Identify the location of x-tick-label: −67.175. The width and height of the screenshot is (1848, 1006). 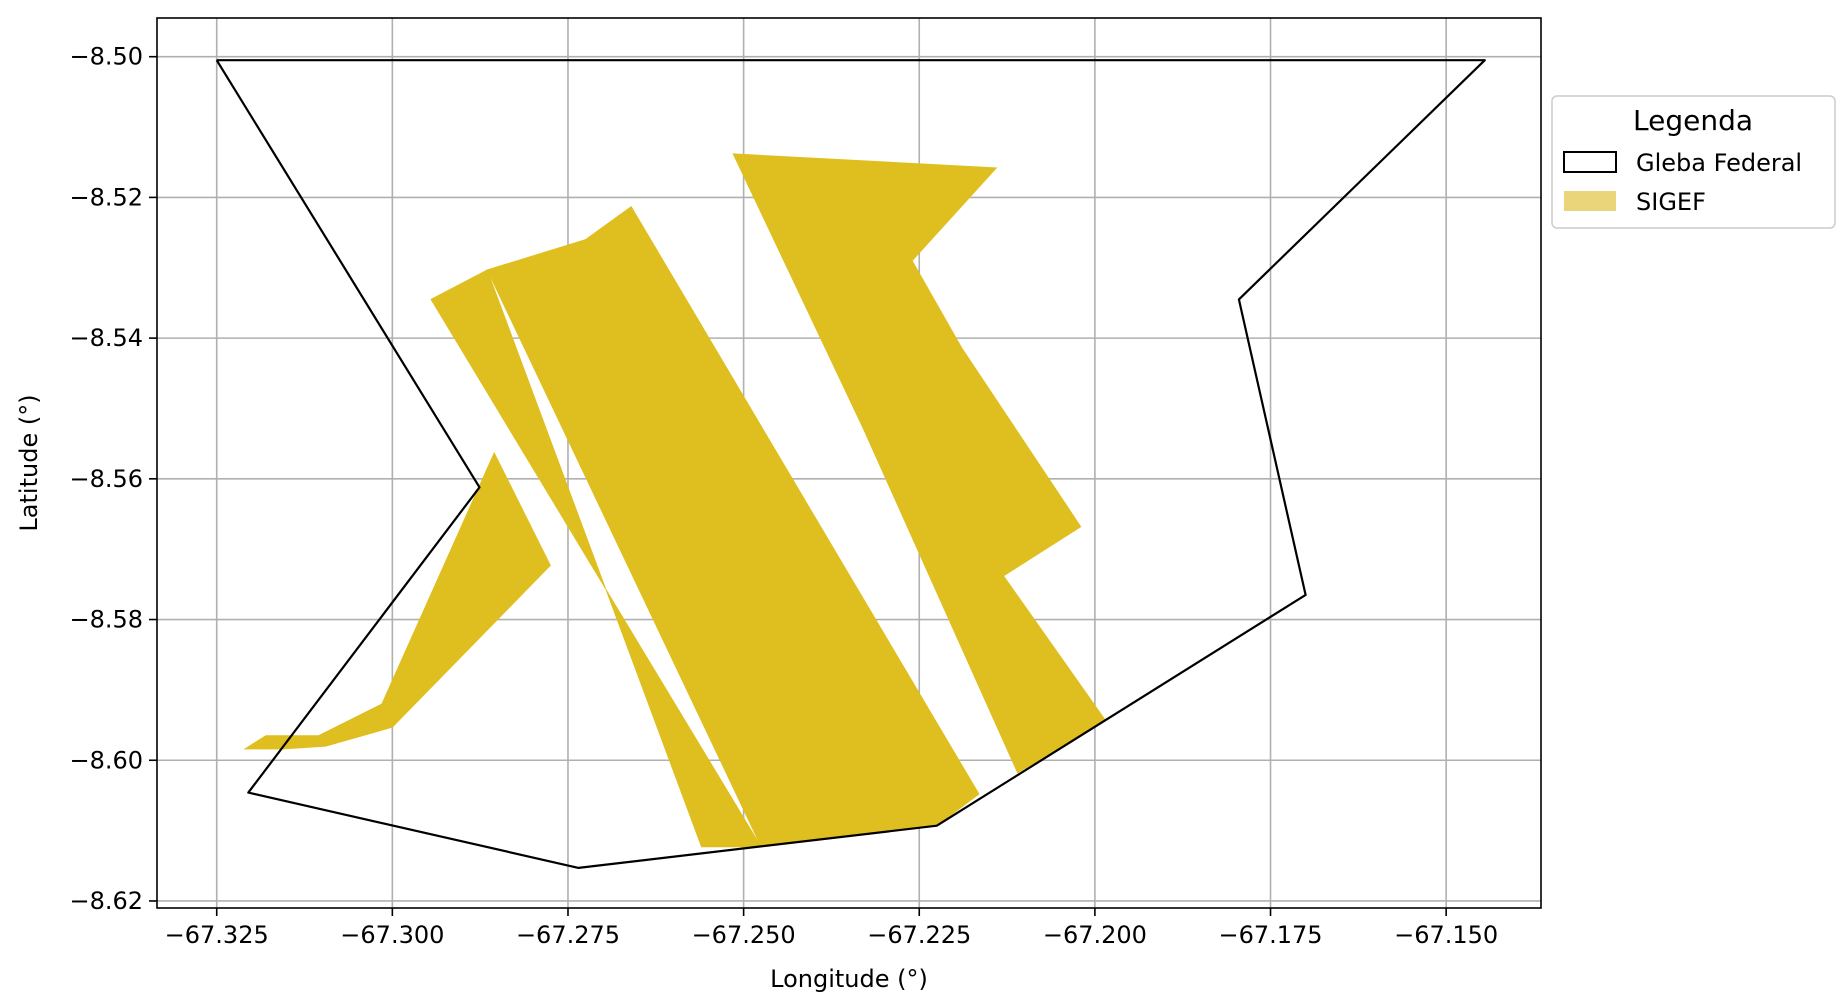
(1270, 935).